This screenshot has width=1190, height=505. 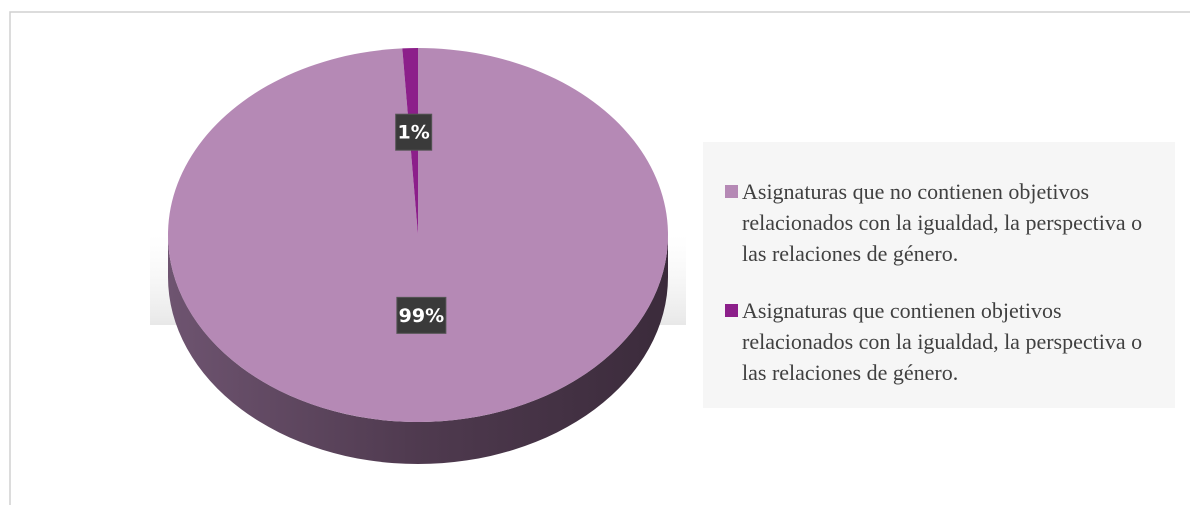 I want to click on data-label: 99%, so click(x=421, y=316).